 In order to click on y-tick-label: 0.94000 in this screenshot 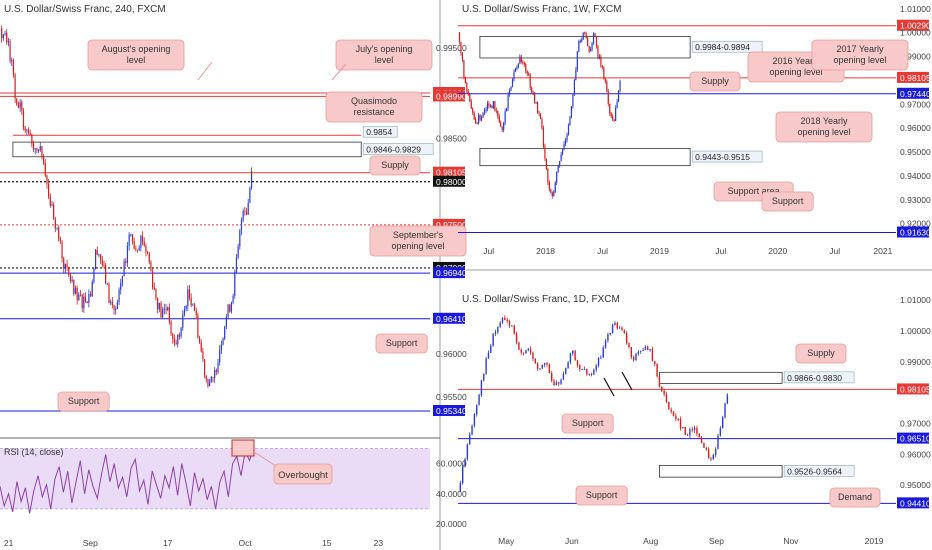, I will do `click(915, 176)`.